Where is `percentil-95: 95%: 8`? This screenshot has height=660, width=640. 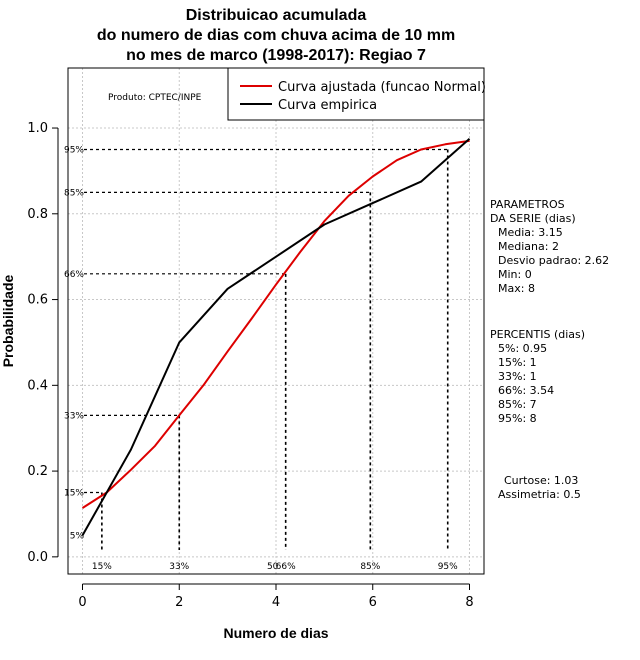 percentil-95: 95%: 8 is located at coordinates (517, 418).